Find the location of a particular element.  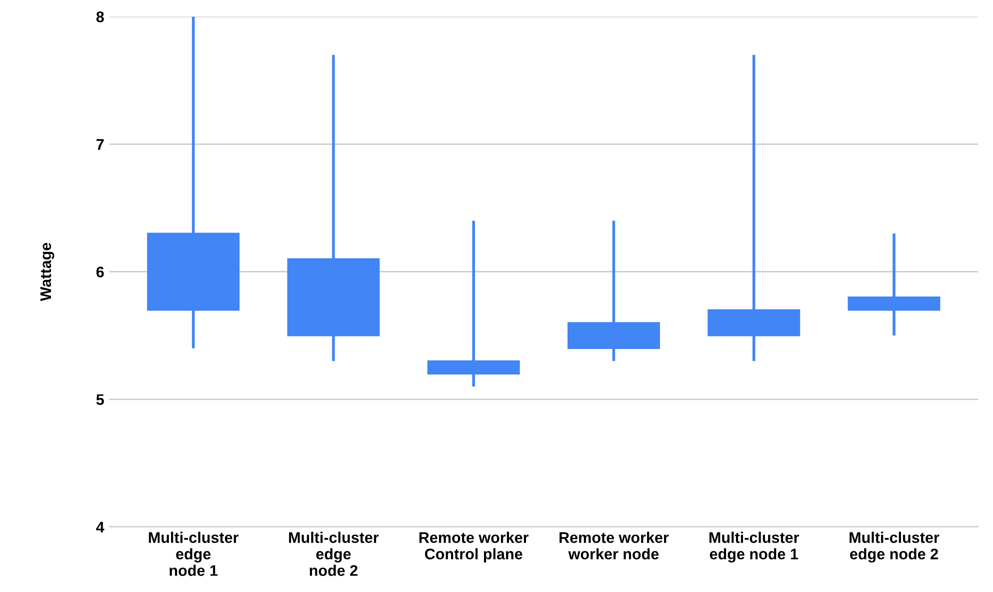

x-tick-label: Remote worker Control plane is located at coordinates (474, 547).